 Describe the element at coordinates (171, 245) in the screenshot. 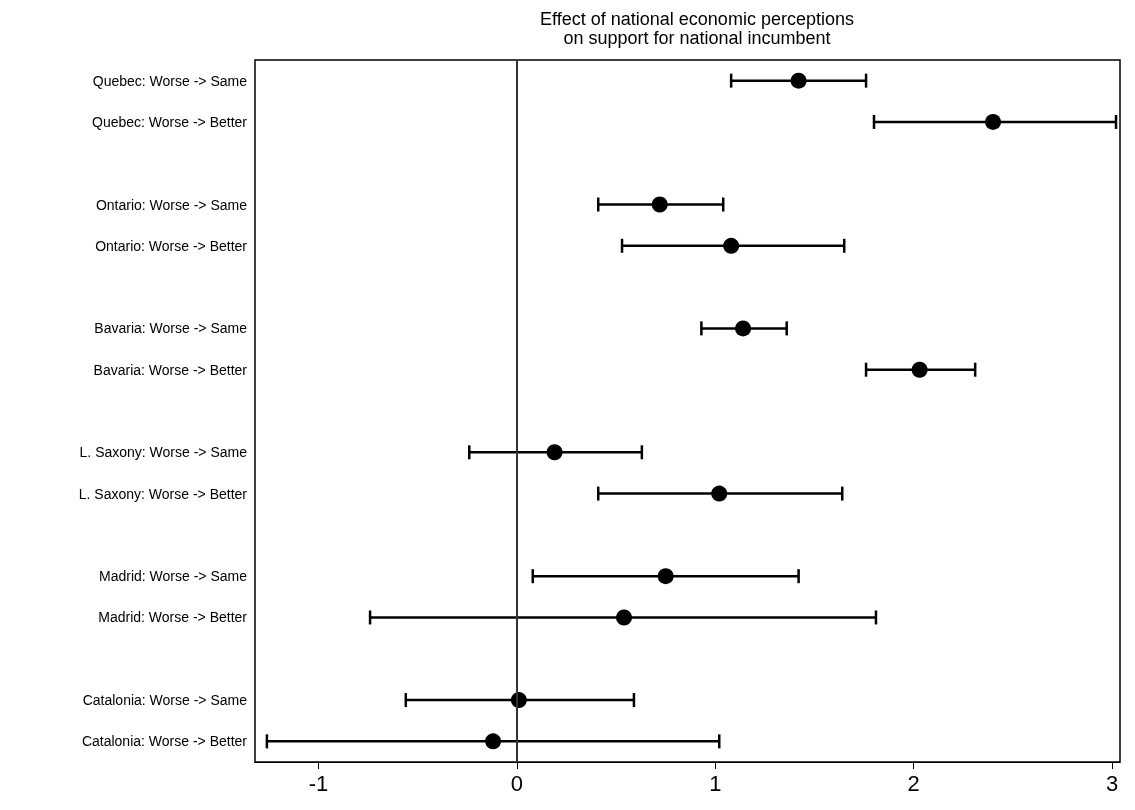

I see `y-tick-label: Ontario: Worse -> Better` at that location.